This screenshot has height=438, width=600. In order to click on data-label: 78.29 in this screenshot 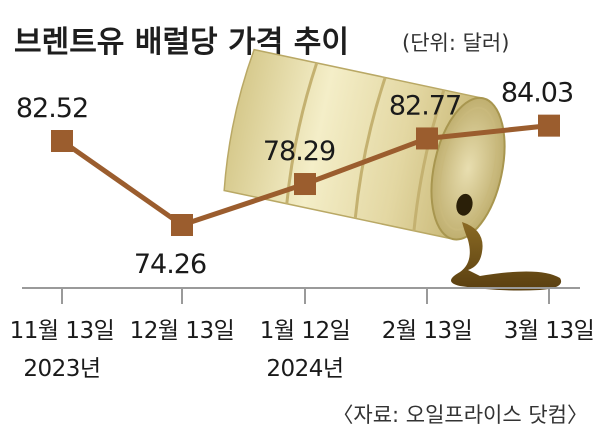, I will do `click(299, 151)`.